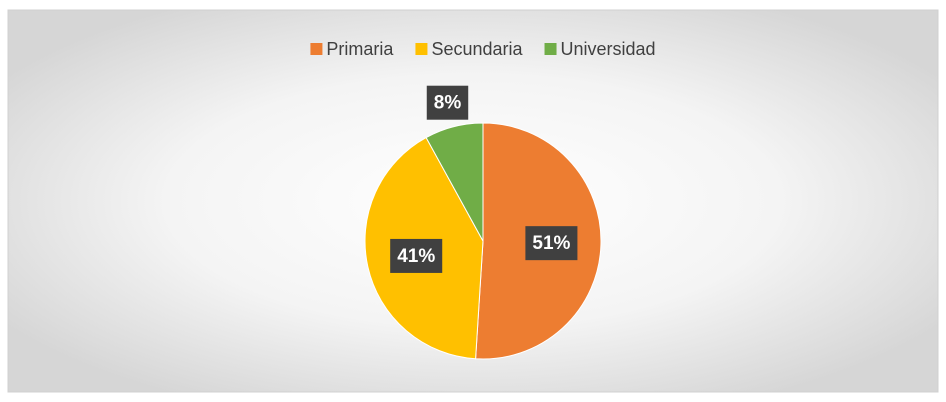 The image size is (946, 402). I want to click on data-label: 41%, so click(416, 256).